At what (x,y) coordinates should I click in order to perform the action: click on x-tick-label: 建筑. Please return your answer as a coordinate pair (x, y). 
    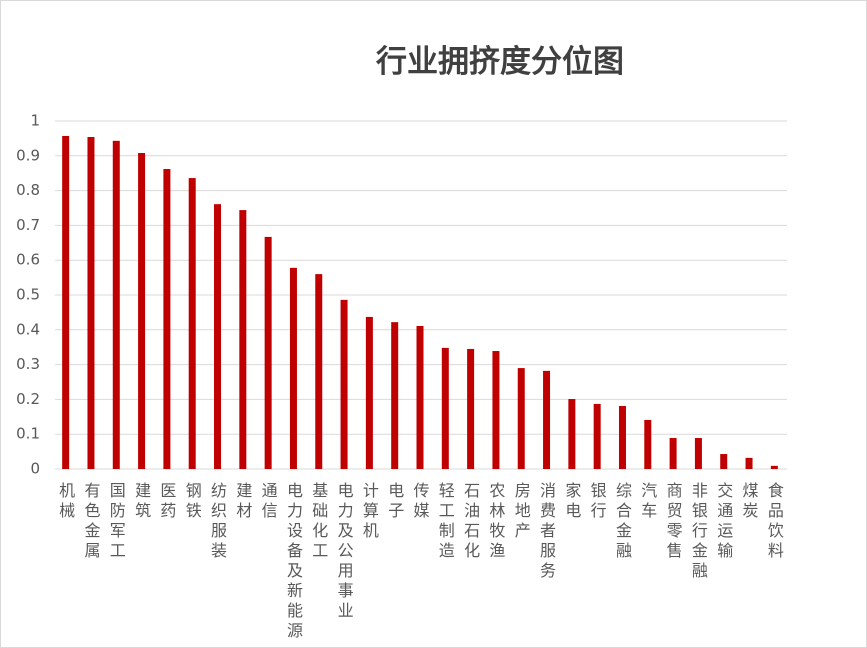
    Looking at the image, I should click on (141, 502).